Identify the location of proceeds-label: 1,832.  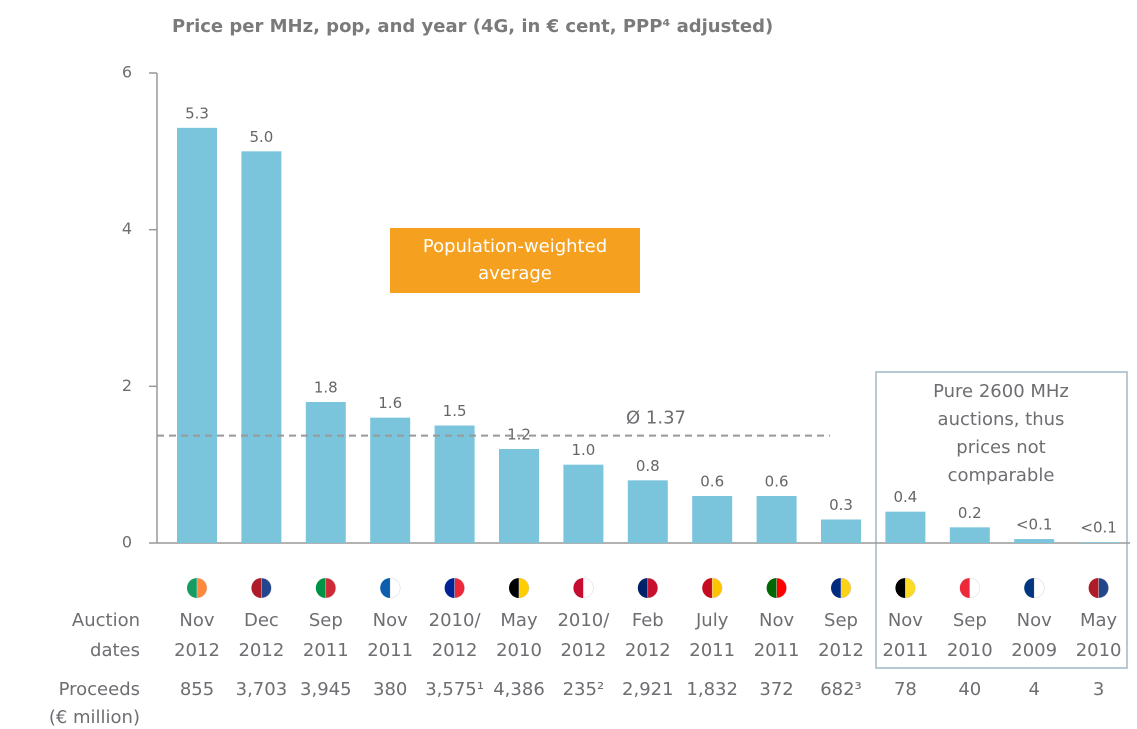
(712, 689).